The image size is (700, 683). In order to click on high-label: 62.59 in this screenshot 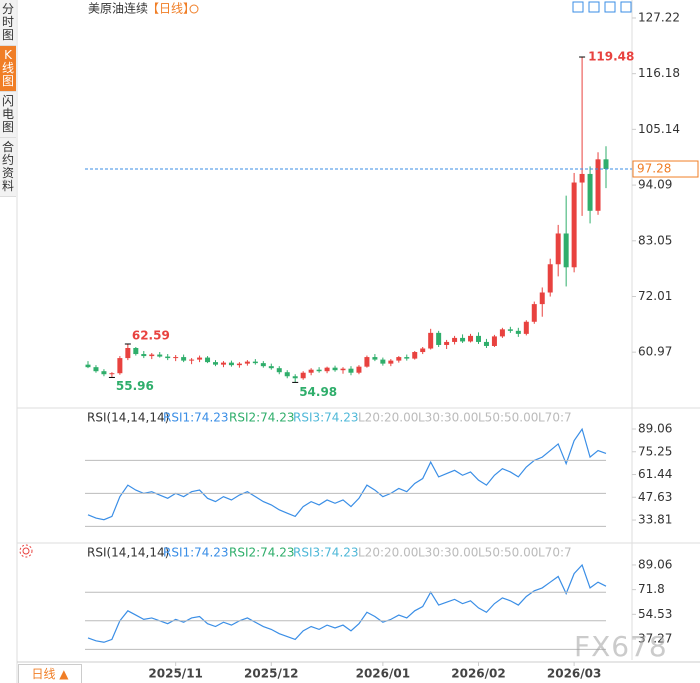, I will do `click(151, 336)`.